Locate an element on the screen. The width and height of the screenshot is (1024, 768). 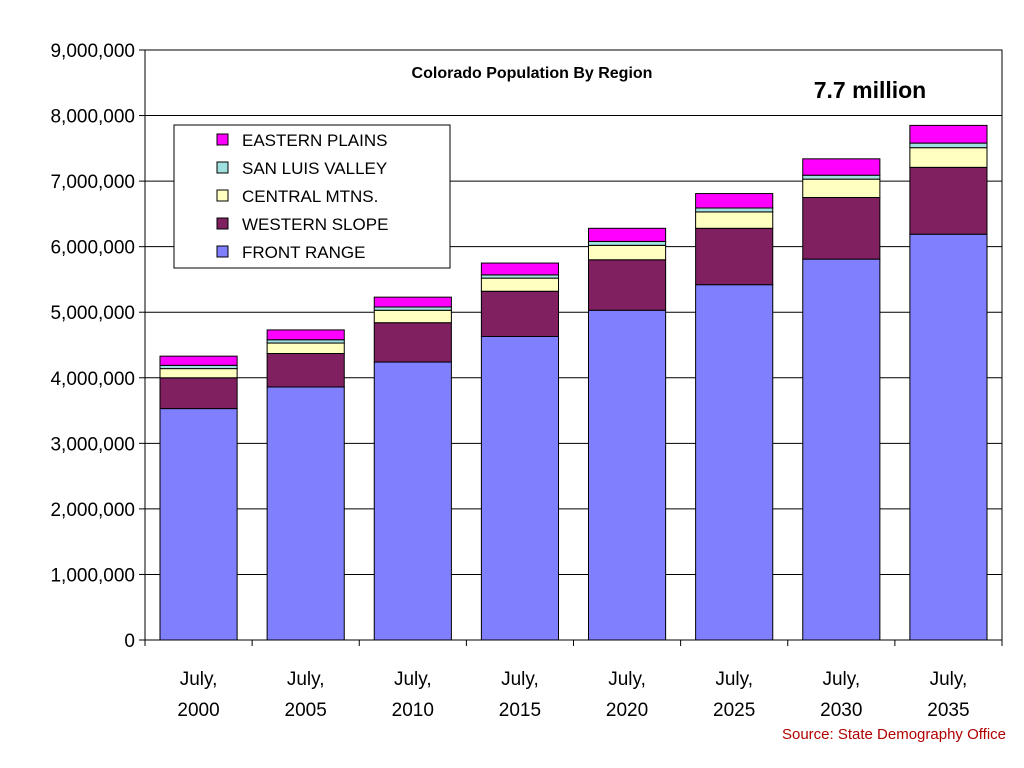
legend-label: EASTERN PLAINS is located at coordinates (315, 140).